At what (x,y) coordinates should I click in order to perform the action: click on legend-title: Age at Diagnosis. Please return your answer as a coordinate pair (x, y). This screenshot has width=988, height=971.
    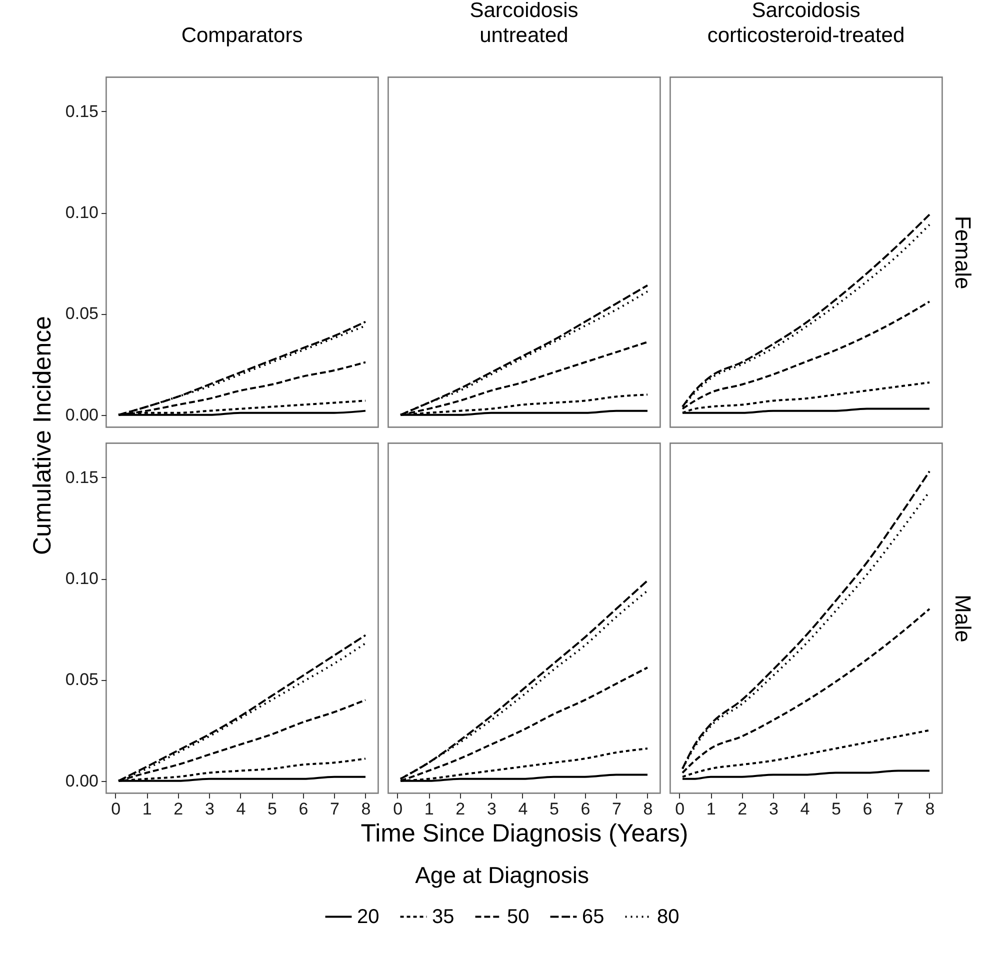
    Looking at the image, I should click on (502, 875).